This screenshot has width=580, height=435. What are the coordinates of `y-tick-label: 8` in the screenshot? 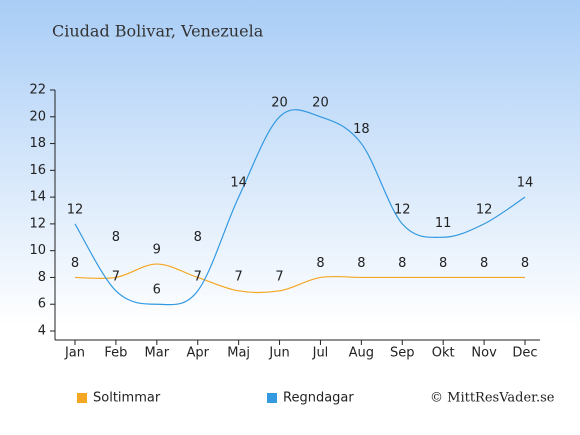 It's located at (42, 277).